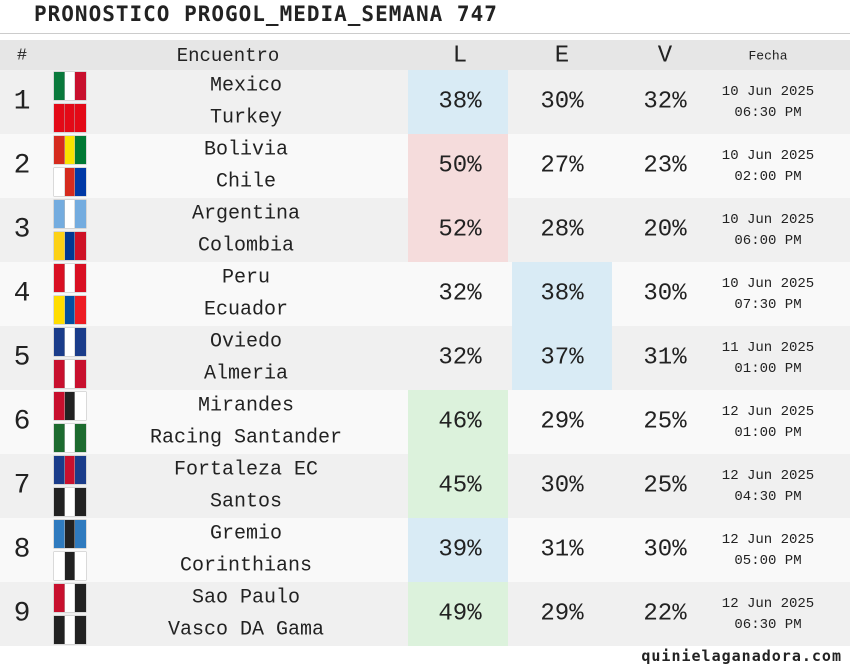  Describe the element at coordinates (246, 566) in the screenshot. I see `away-team: Corinthians` at that location.